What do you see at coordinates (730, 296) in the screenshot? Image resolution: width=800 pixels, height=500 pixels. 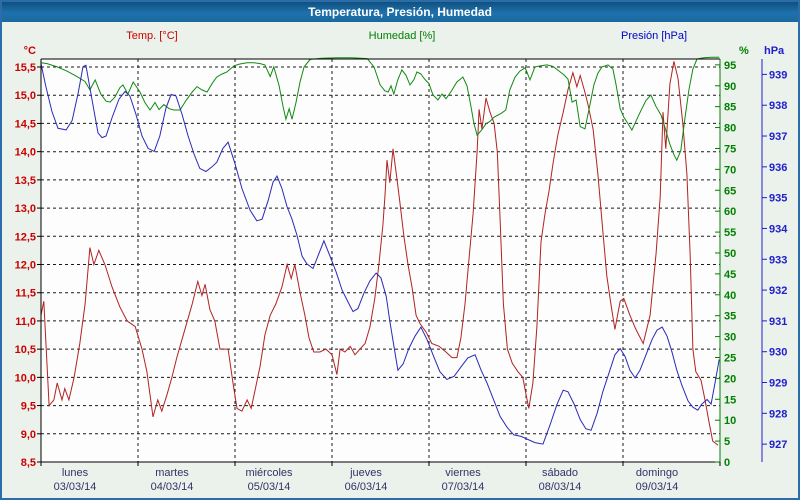 I see `humidity-tick-label: 40` at bounding box center [730, 296].